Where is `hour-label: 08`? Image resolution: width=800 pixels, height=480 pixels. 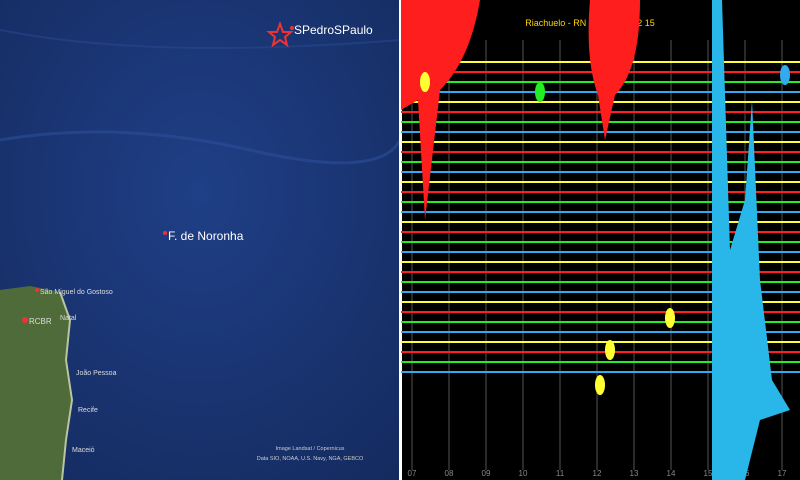 hour-label: 08 is located at coordinates (449, 473).